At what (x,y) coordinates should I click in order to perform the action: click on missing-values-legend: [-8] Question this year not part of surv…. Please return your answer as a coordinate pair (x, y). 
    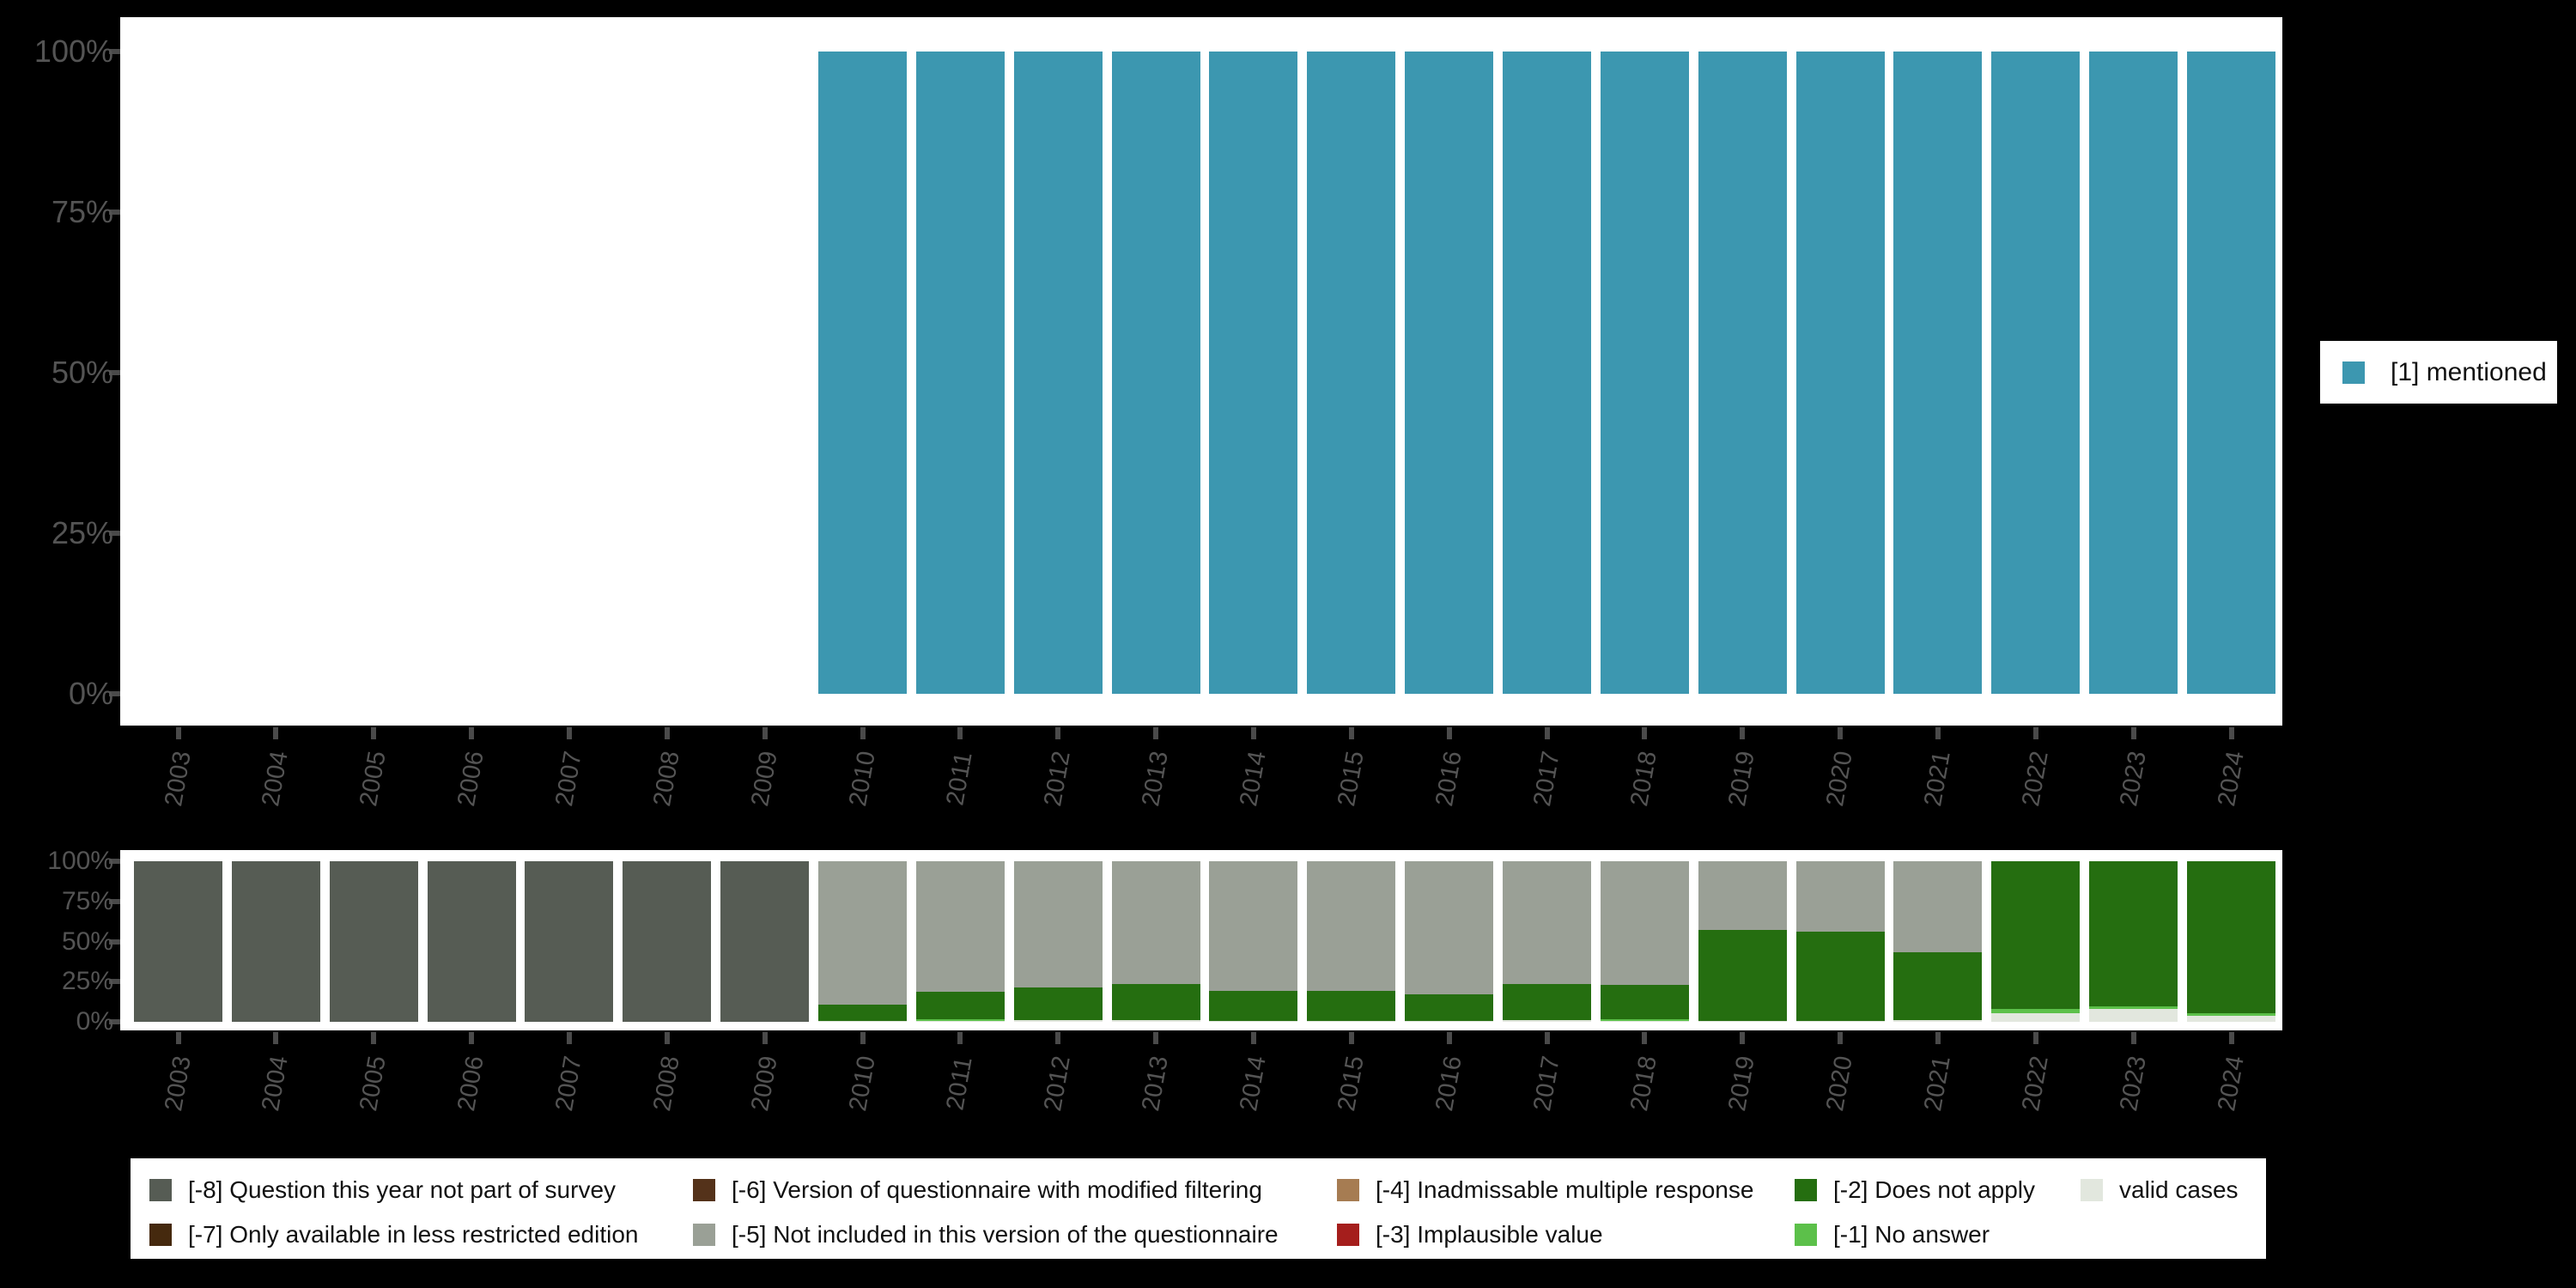
    Looking at the image, I should click on (1199, 1208).